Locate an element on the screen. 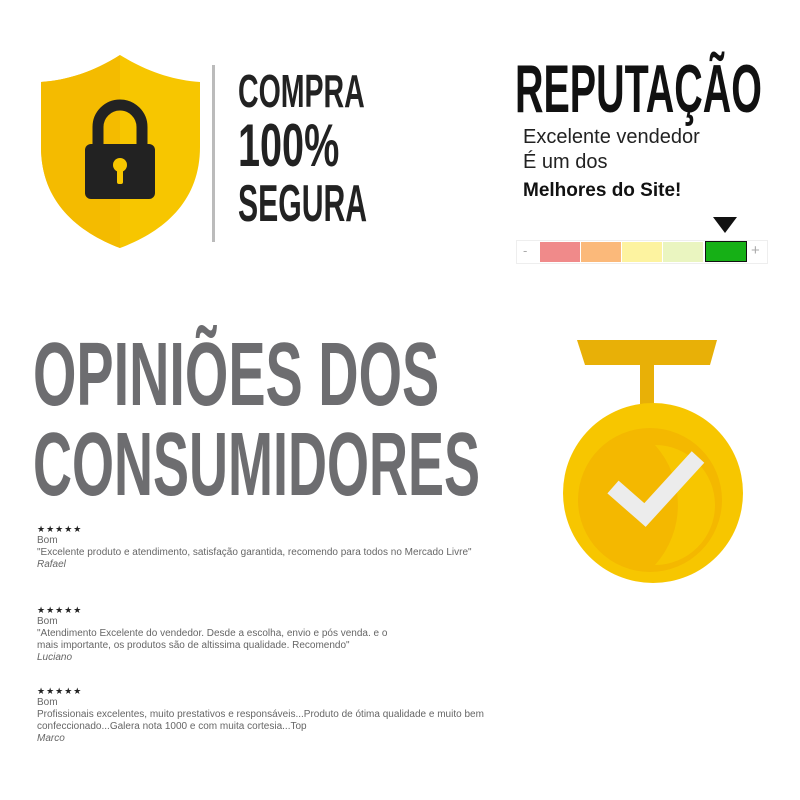  reputation-title: REPUTAÇÃO is located at coordinates (638, 89).